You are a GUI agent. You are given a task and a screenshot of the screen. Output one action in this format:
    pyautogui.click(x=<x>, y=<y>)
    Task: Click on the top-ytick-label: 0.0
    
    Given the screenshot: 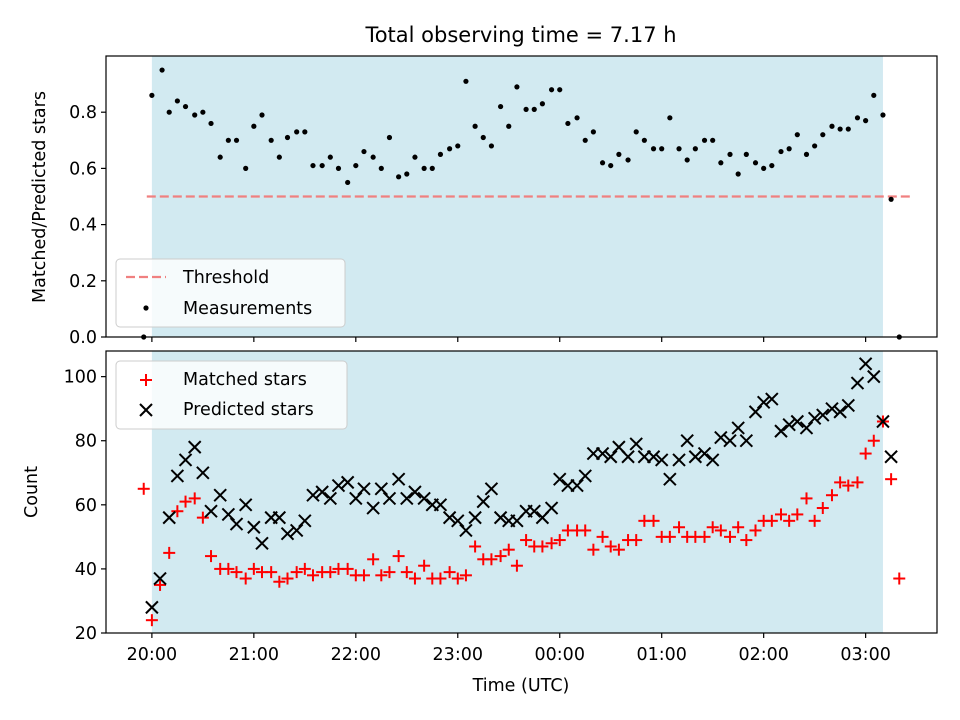 What is the action you would take?
    pyautogui.click(x=83, y=338)
    